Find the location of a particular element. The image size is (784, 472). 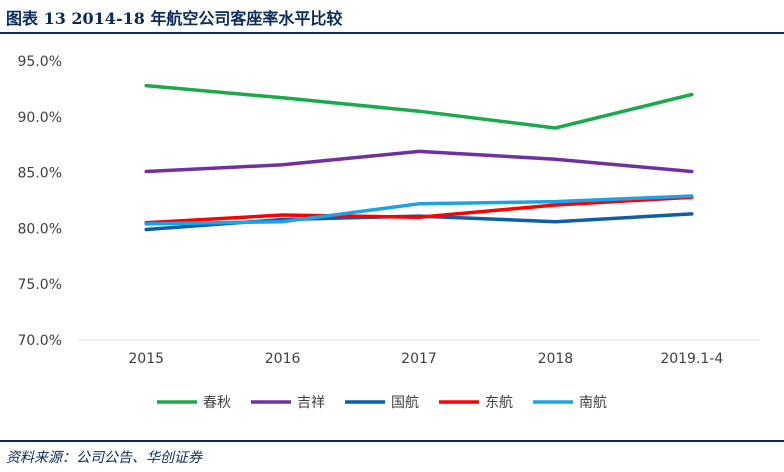

header-rule is located at coordinates (392, 33).